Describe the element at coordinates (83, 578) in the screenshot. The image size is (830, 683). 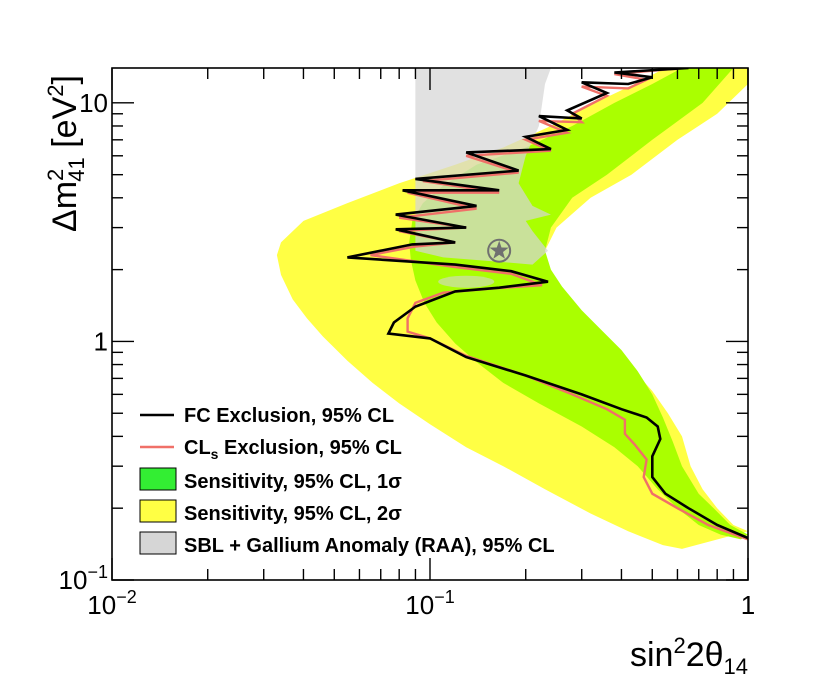
I see `y-tick-label: 10−1` at that location.